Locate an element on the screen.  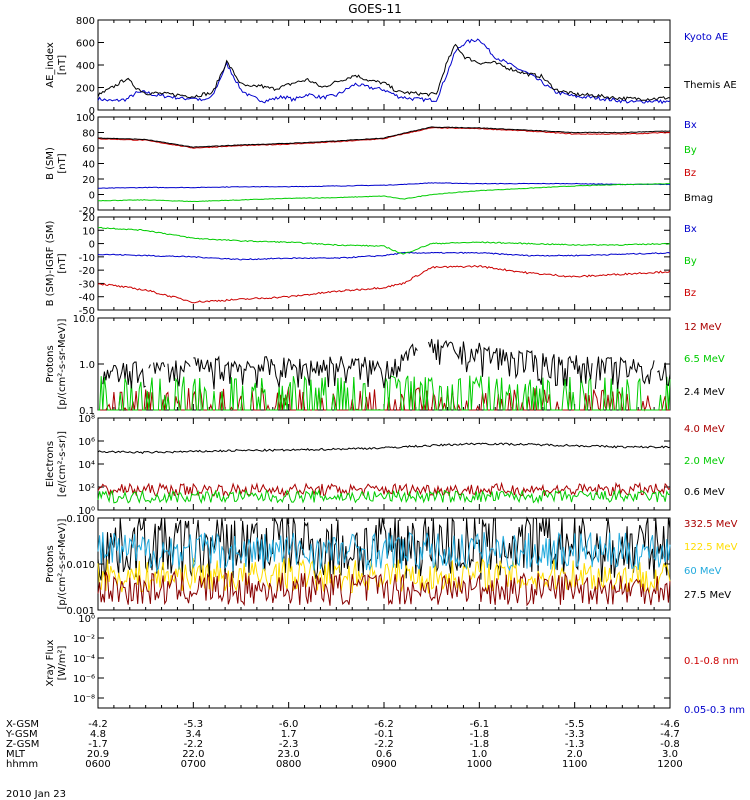
footer-row-label: hhmm is located at coordinates (22, 764).